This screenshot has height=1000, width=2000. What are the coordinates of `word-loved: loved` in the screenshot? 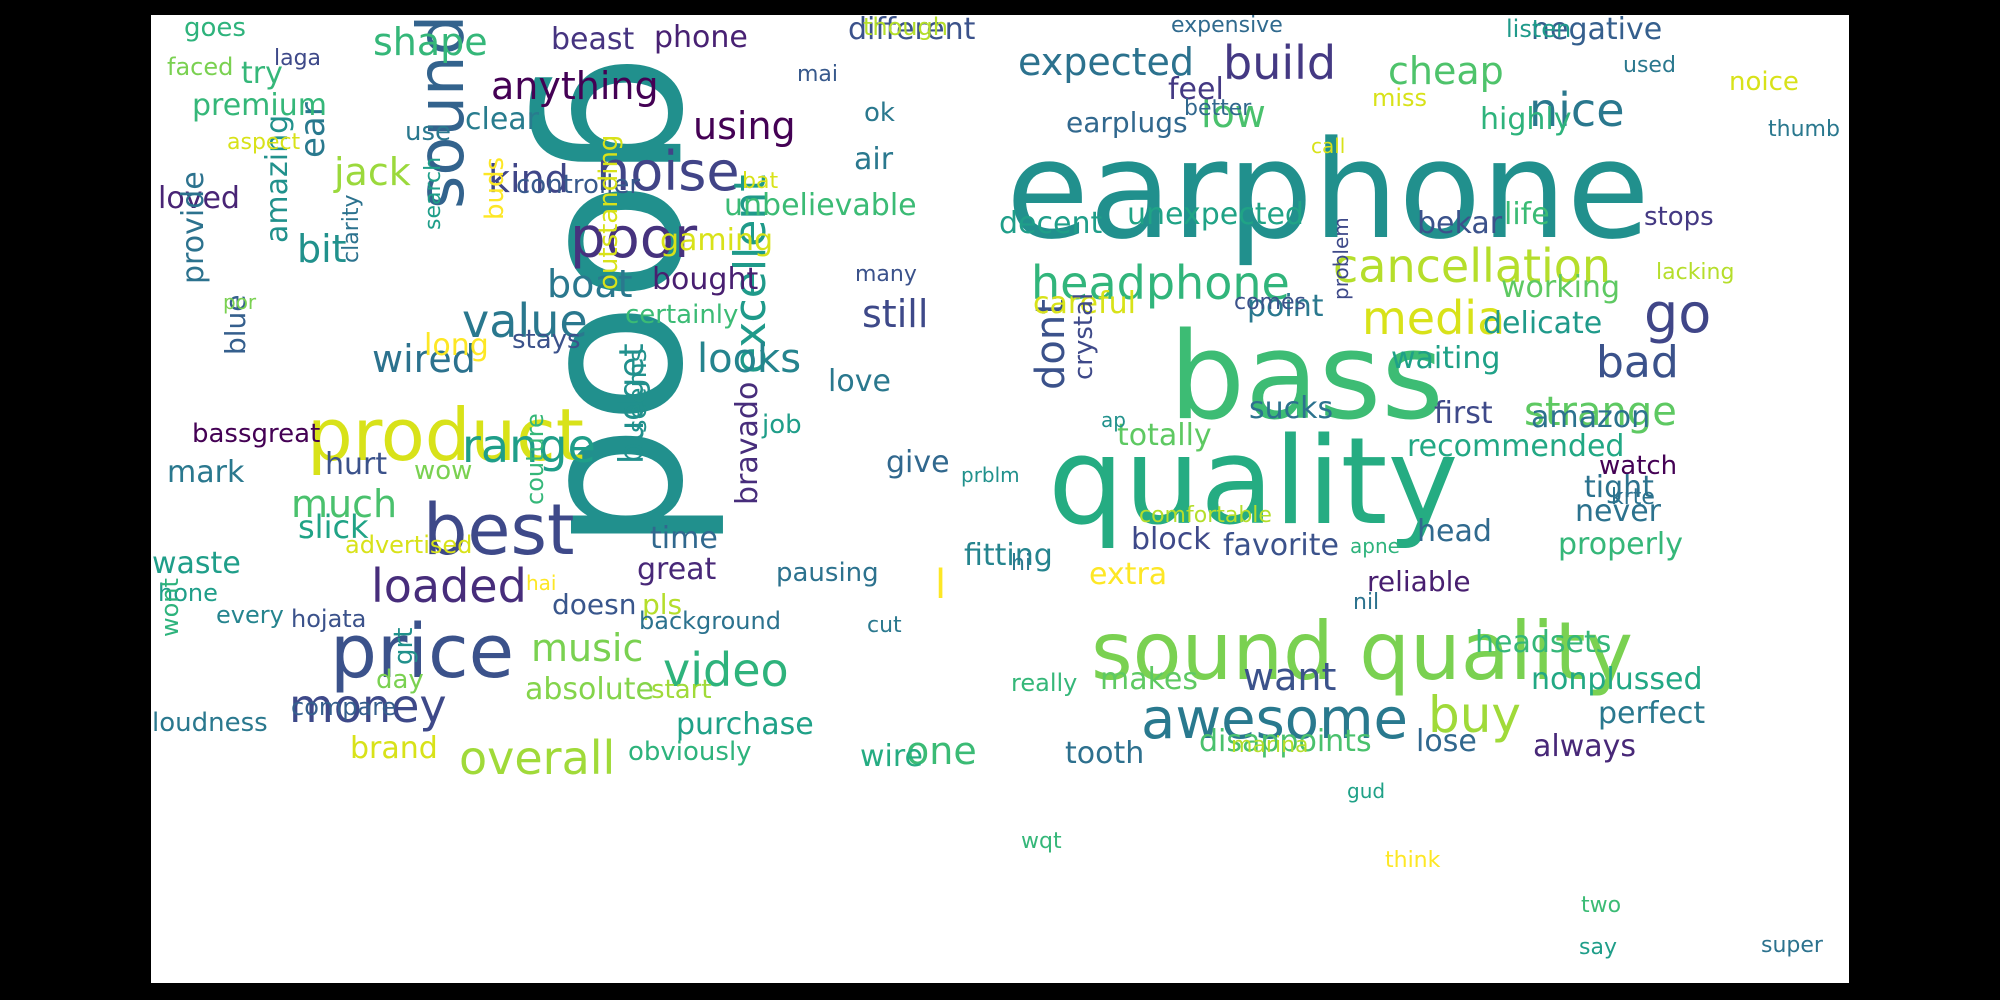 It's located at (199, 198).